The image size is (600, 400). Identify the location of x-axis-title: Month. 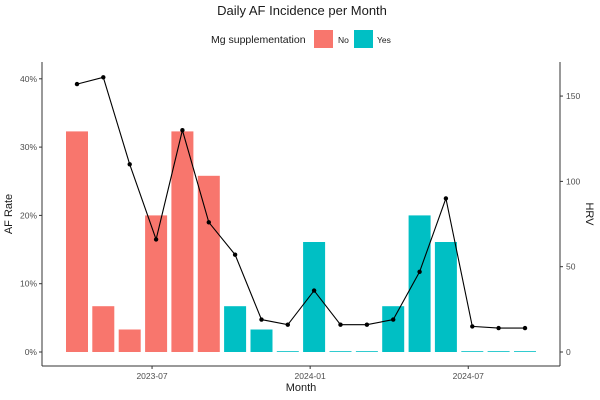
(301, 388).